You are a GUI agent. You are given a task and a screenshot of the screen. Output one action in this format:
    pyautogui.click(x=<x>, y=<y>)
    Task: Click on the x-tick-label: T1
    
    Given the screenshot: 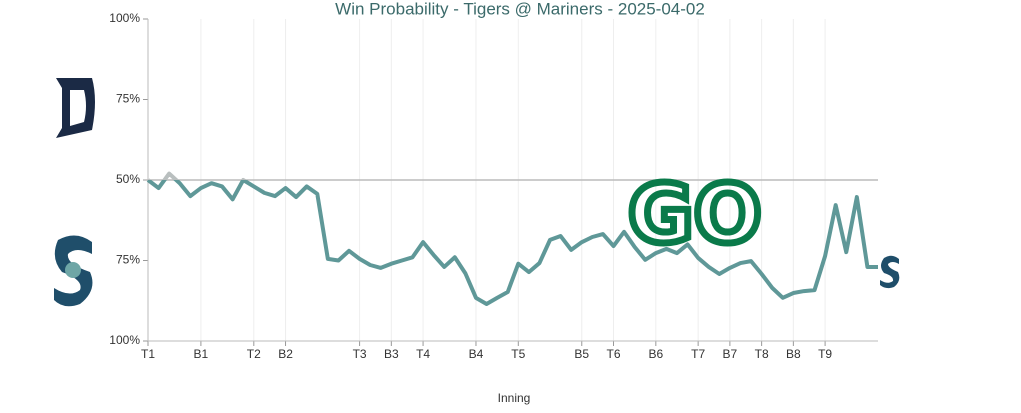 What is the action you would take?
    pyautogui.click(x=148, y=354)
    